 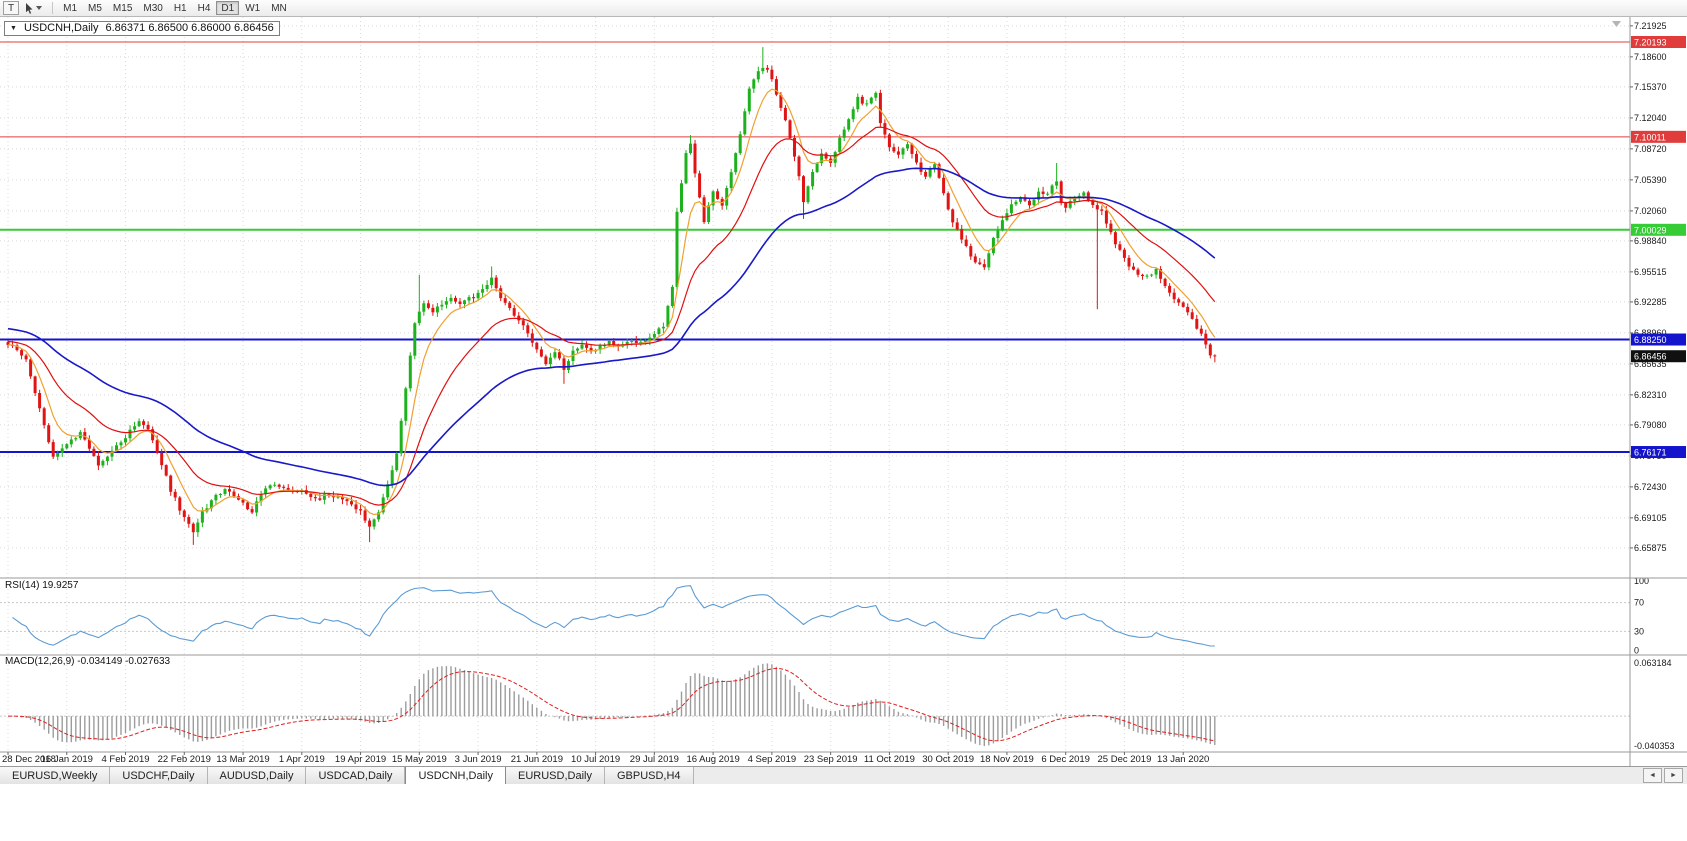 I want to click on chart-tab-usdcad-daily: USDCAD,Daily, so click(x=356, y=775).